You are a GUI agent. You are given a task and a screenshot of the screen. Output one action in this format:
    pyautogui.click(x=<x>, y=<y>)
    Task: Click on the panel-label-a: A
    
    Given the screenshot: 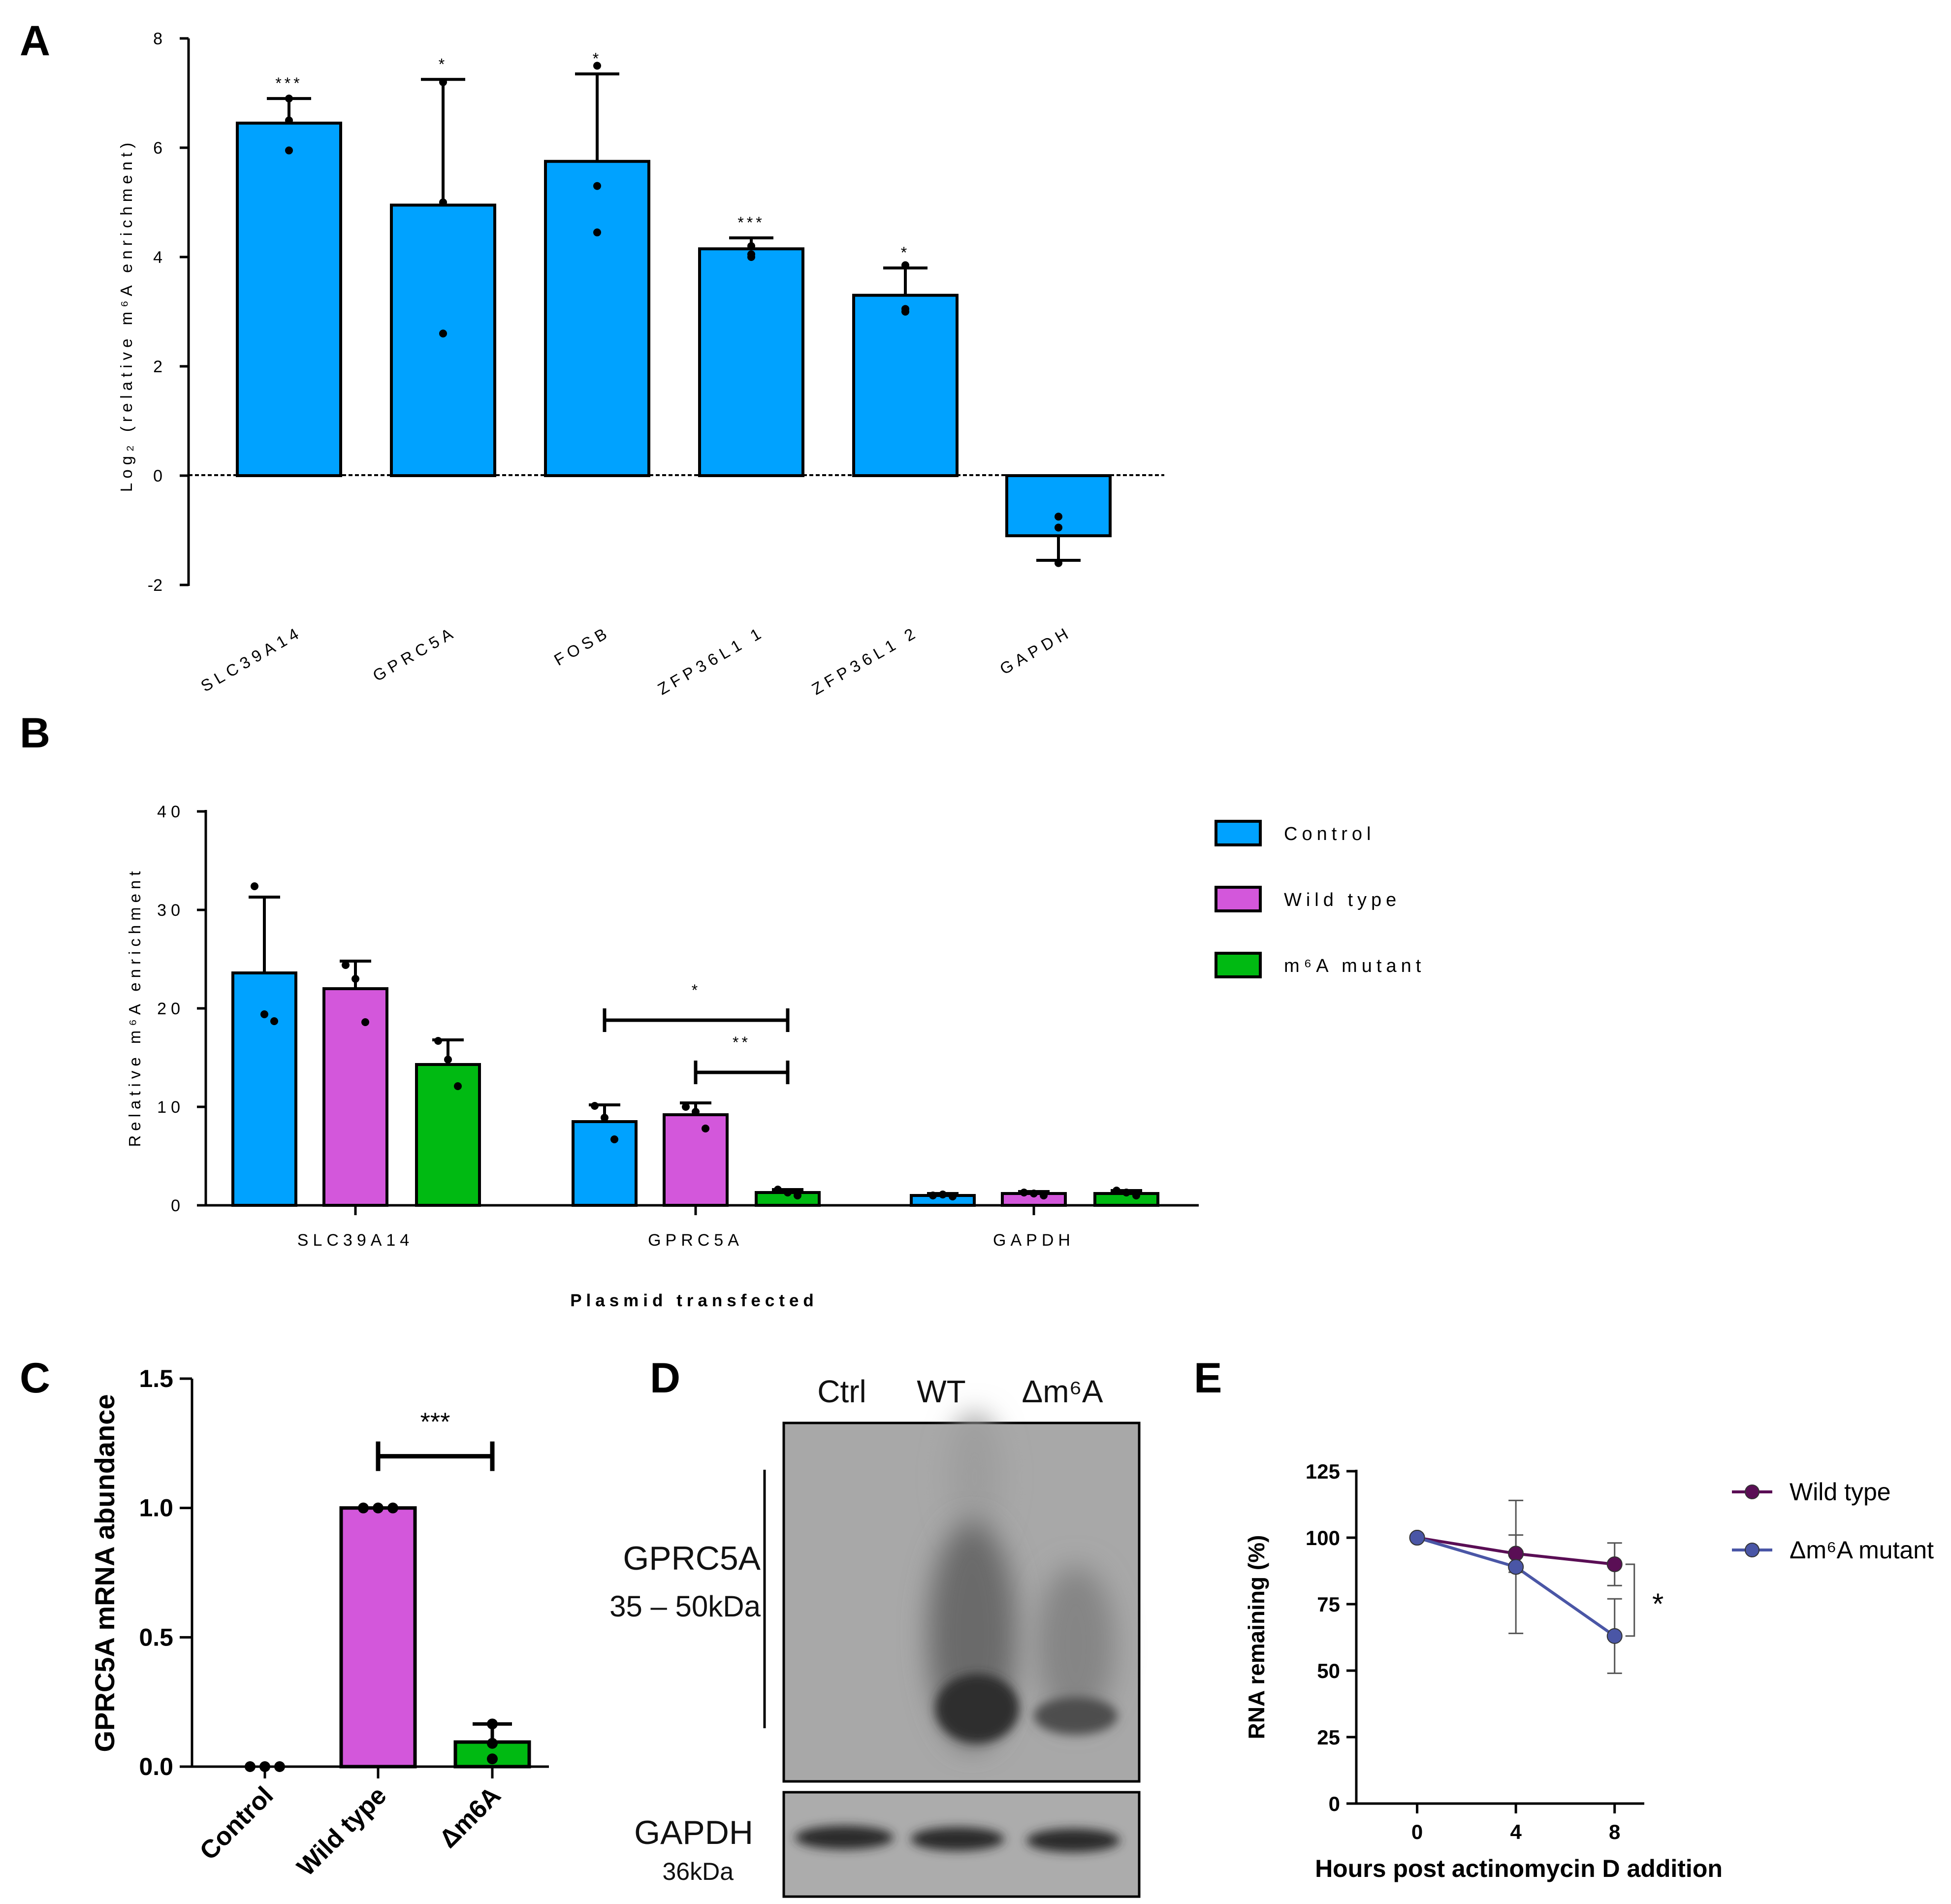 What is the action you would take?
    pyautogui.click(x=35, y=41)
    